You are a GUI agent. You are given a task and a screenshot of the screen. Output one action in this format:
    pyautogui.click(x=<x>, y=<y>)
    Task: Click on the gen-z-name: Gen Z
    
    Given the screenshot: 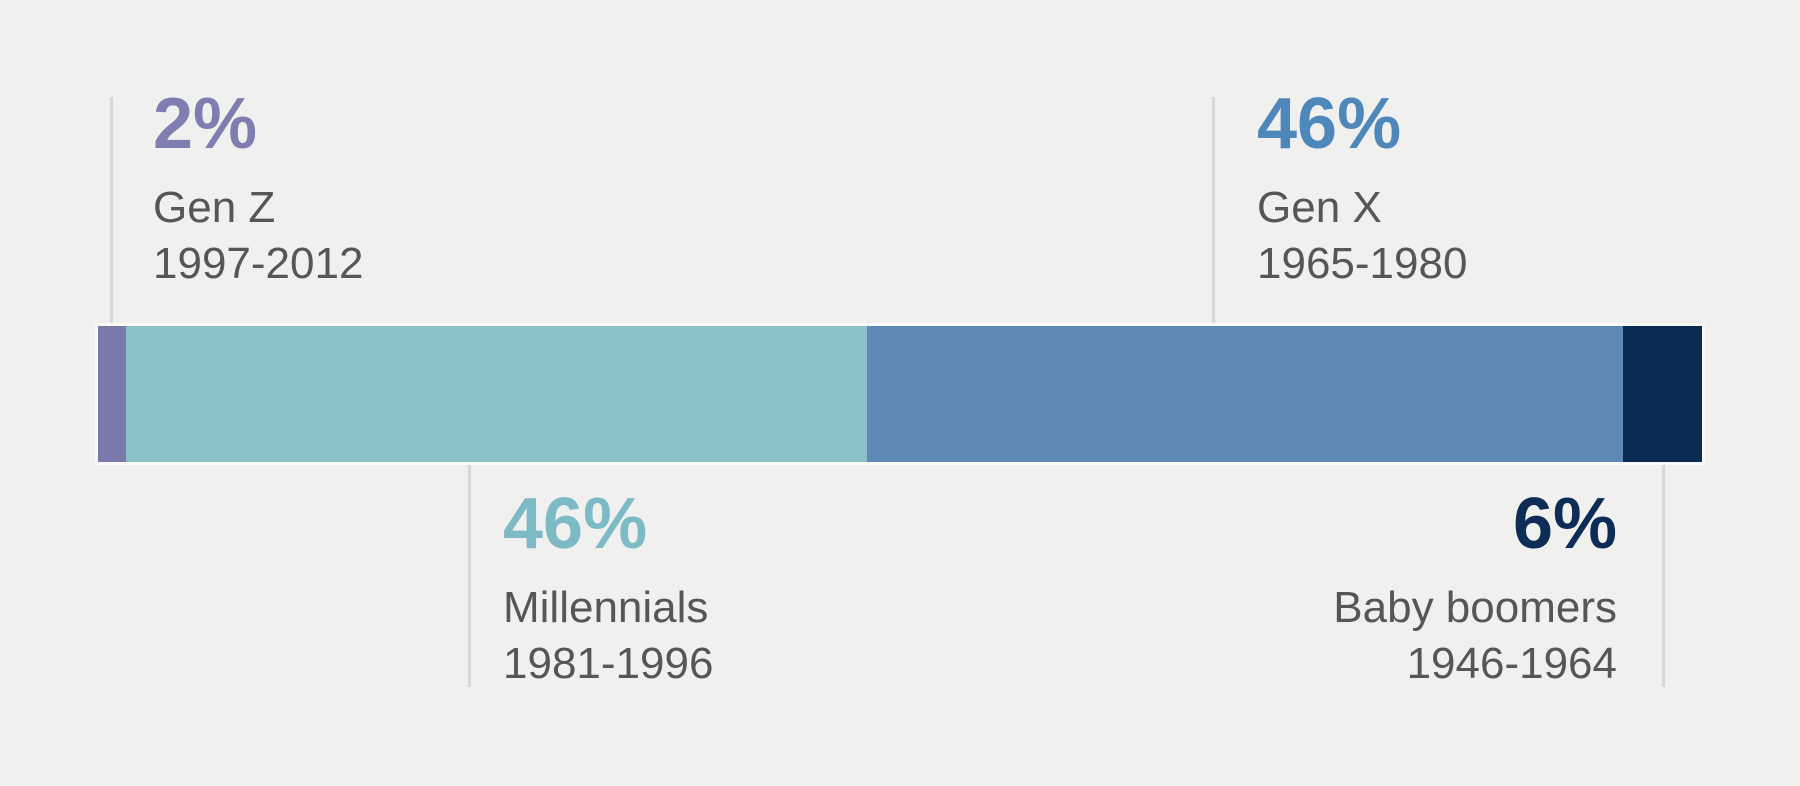 What is the action you would take?
    pyautogui.click(x=214, y=207)
    